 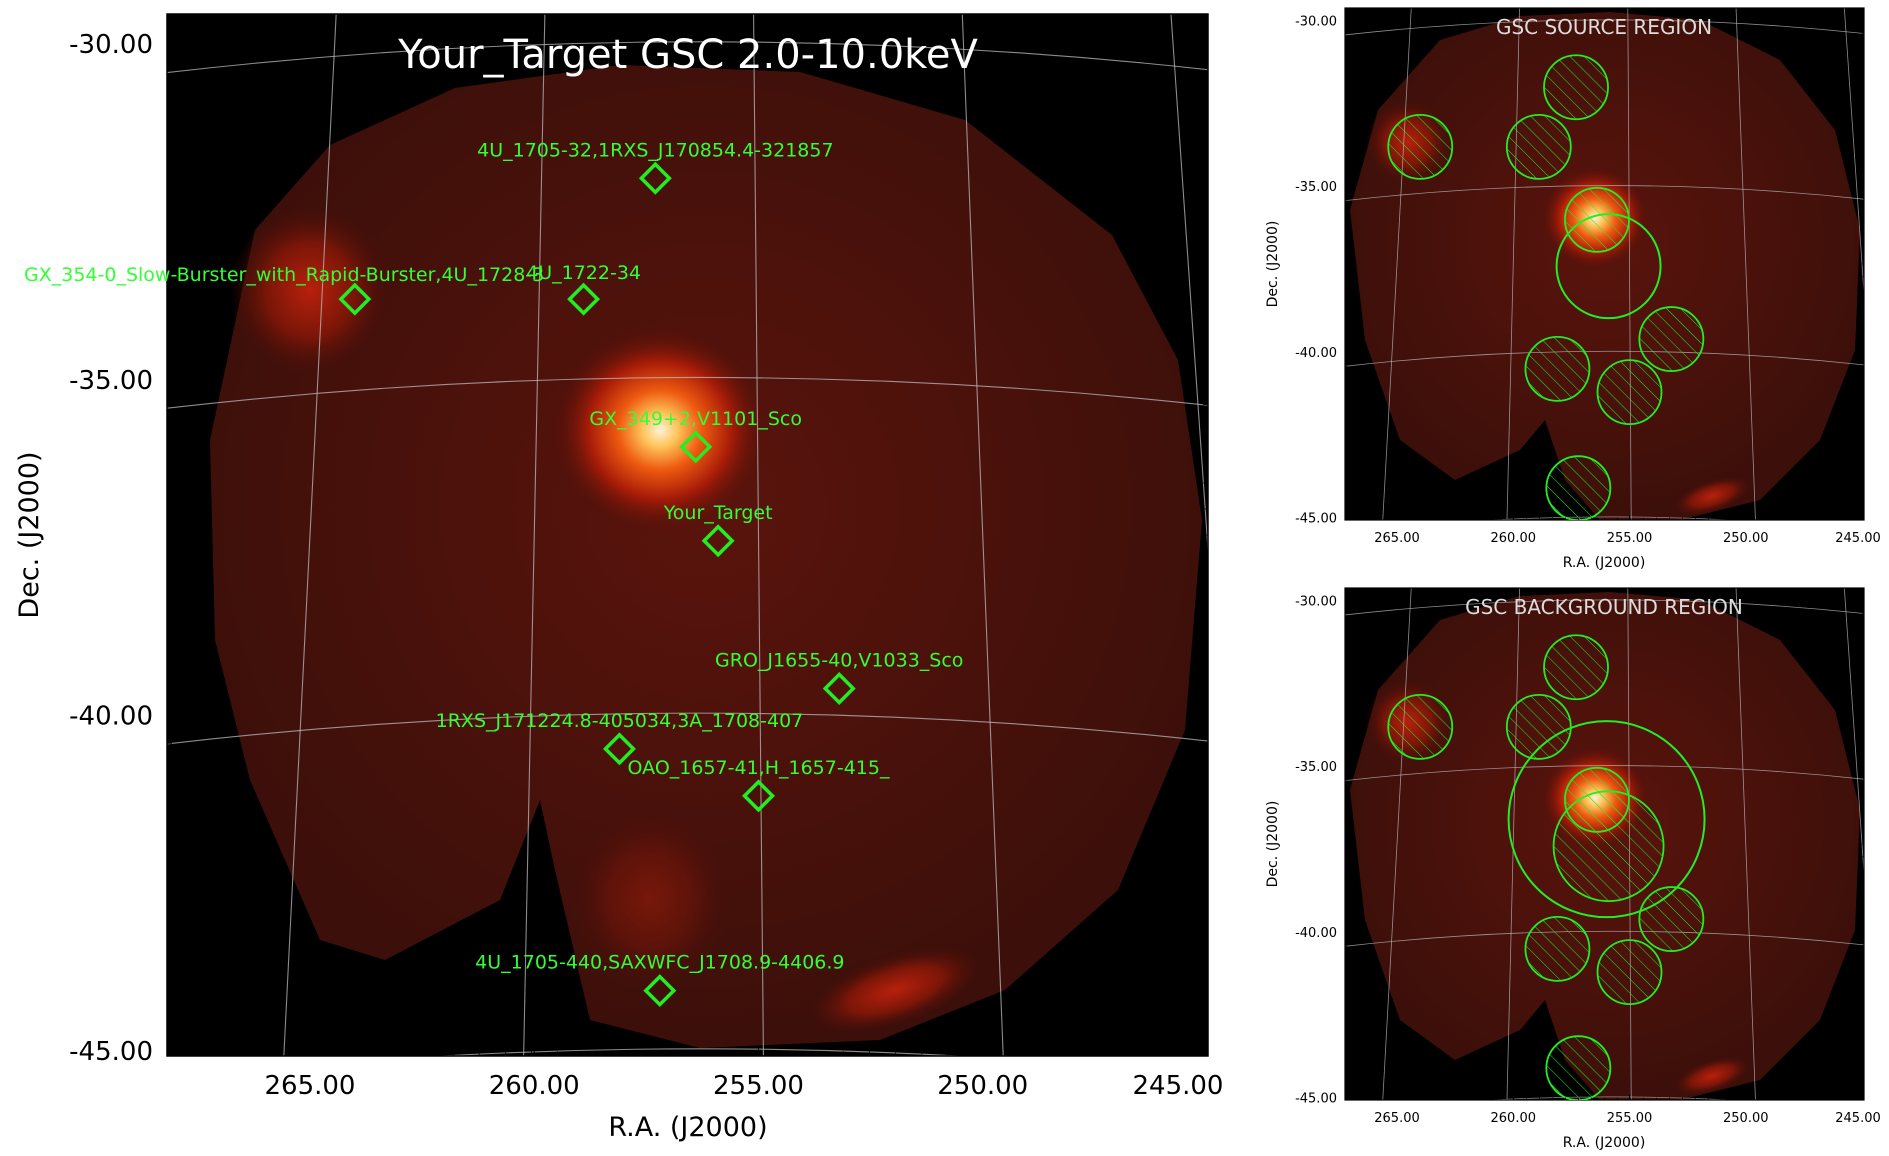 What do you see at coordinates (620, 721) in the screenshot?
I see `source-label: 1RXS_J171224.8-405034,3A_1708-407` at bounding box center [620, 721].